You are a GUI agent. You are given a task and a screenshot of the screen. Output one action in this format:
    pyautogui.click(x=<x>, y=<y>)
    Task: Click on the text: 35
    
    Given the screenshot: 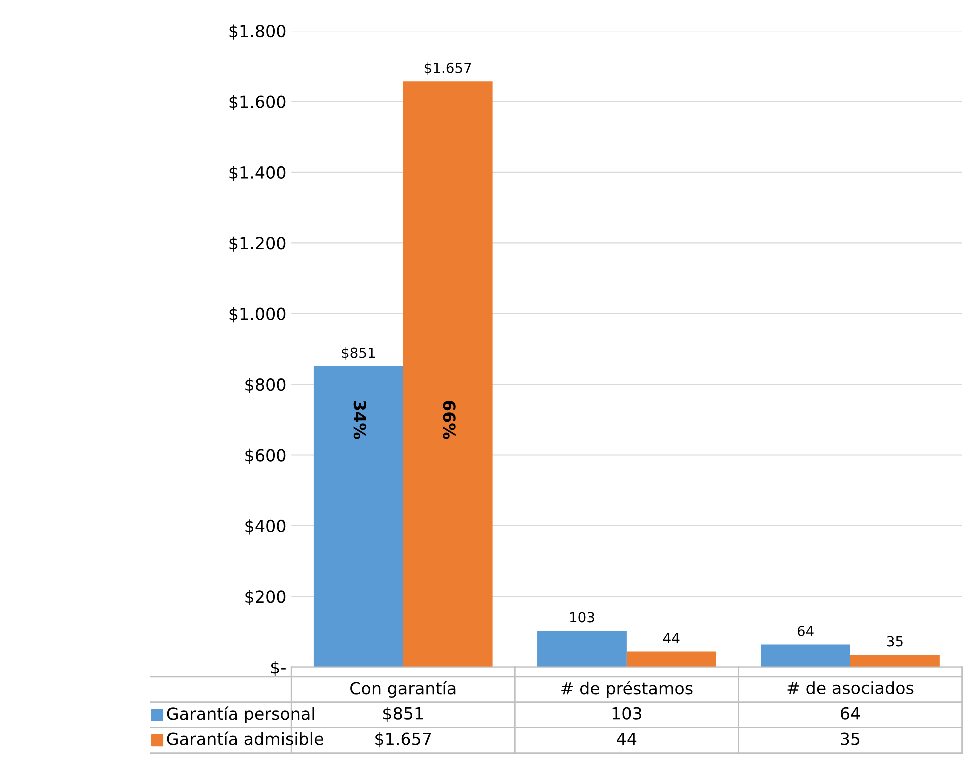 What is the action you would take?
    pyautogui.click(x=895, y=641)
    